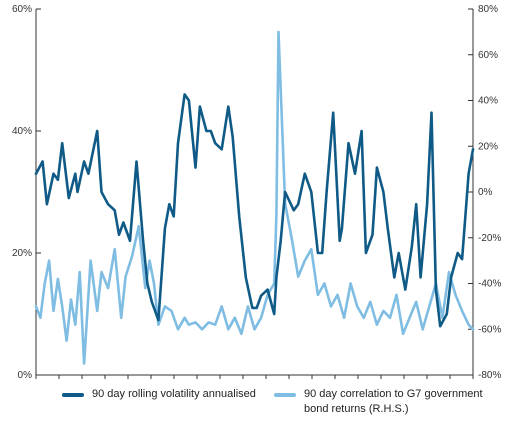 This screenshot has height=440, width=515. Describe the element at coordinates (22, 253) in the screenshot. I see `y-left-tick-label: 20%` at that location.